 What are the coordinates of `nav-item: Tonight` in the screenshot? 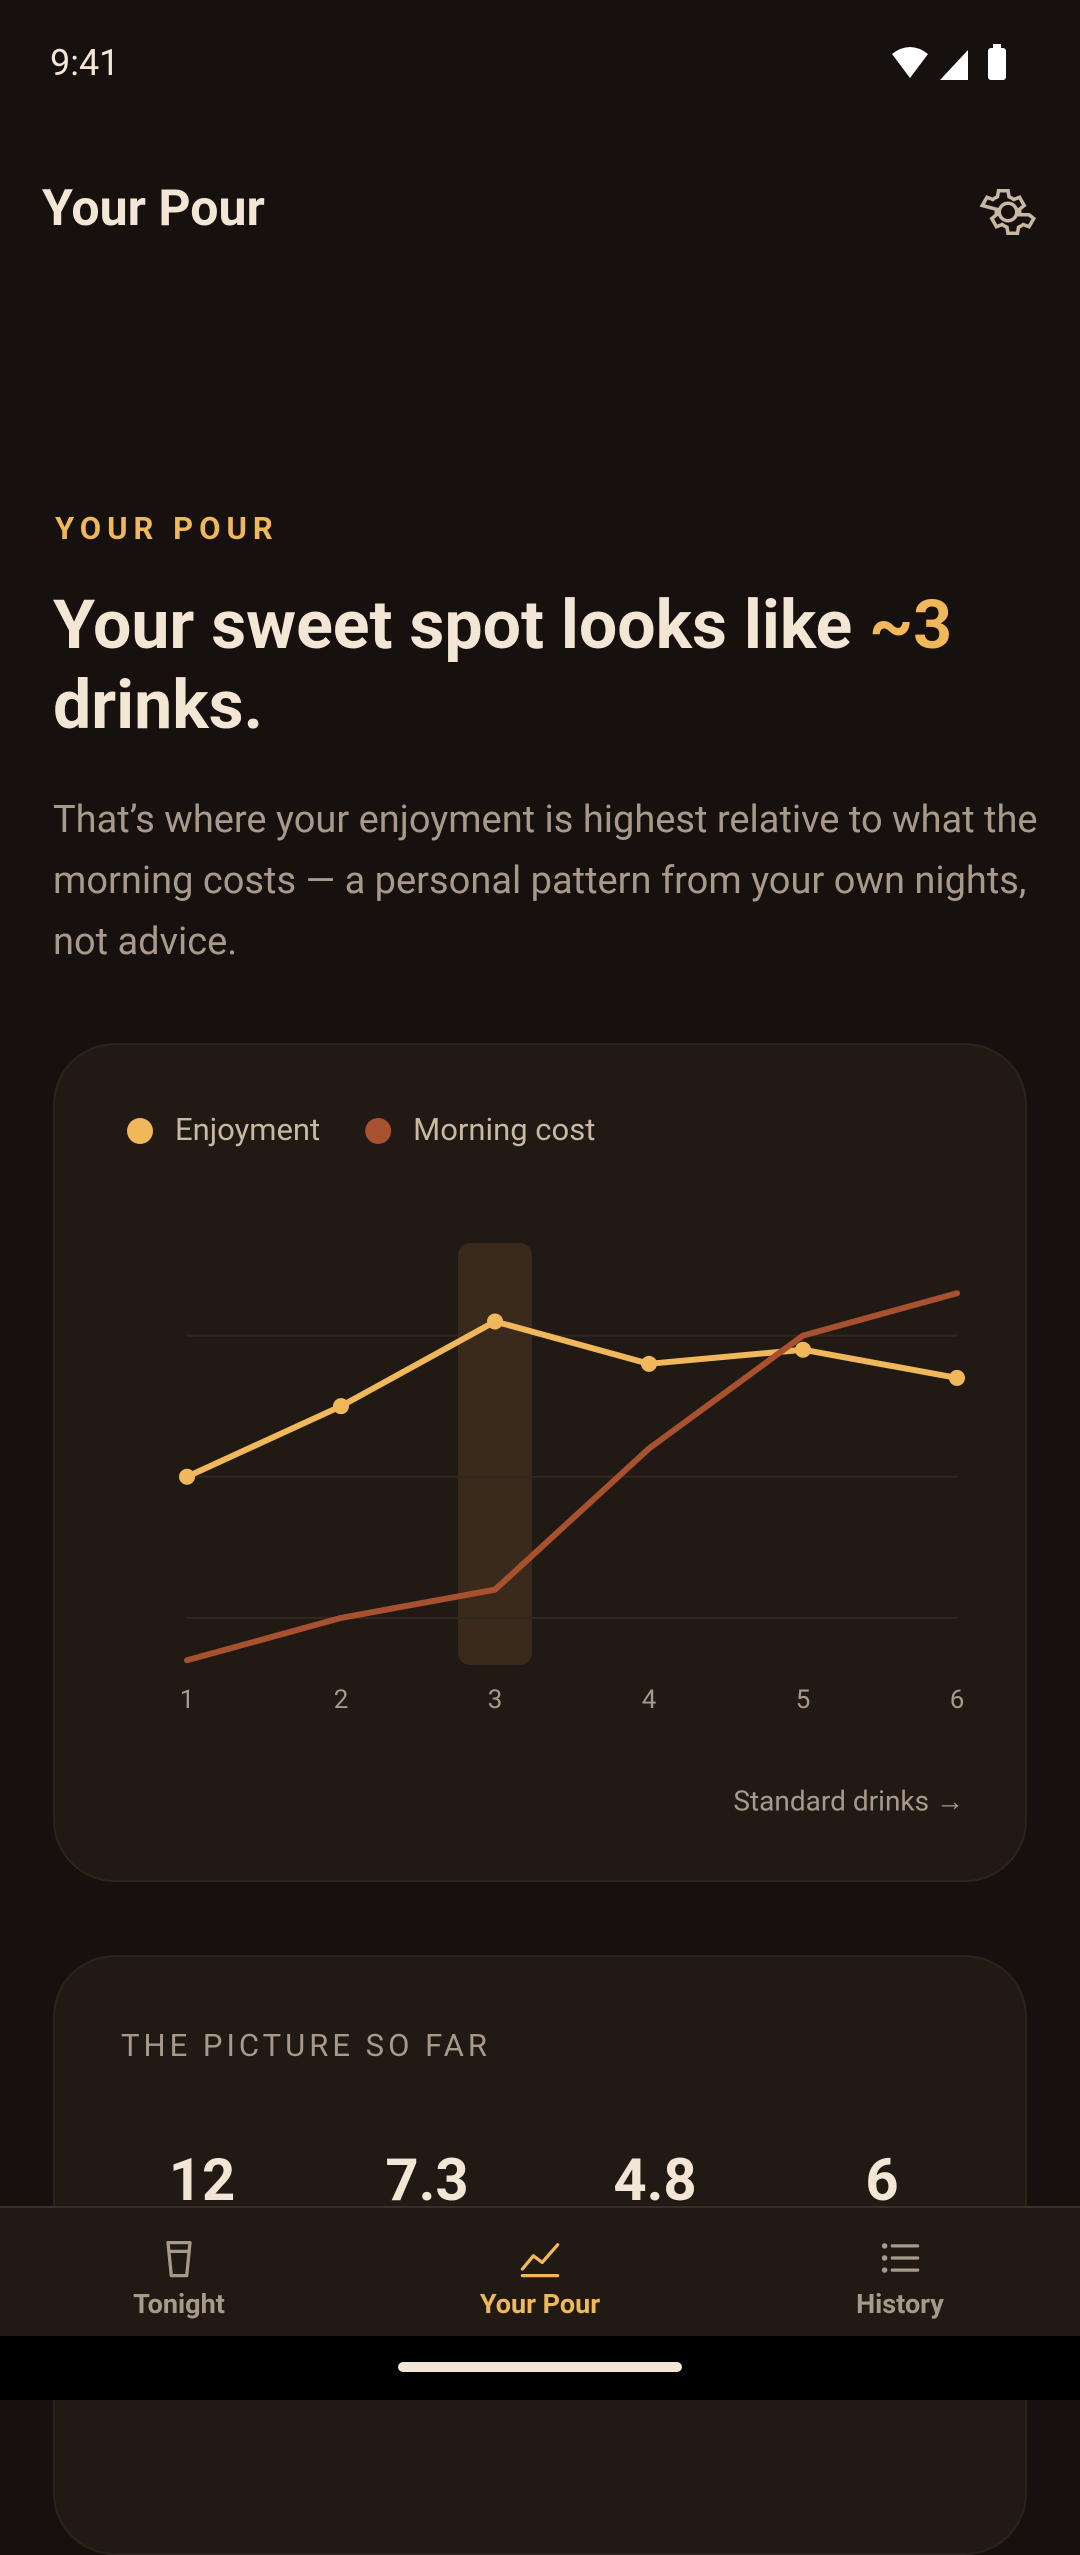 It's located at (179, 2273).